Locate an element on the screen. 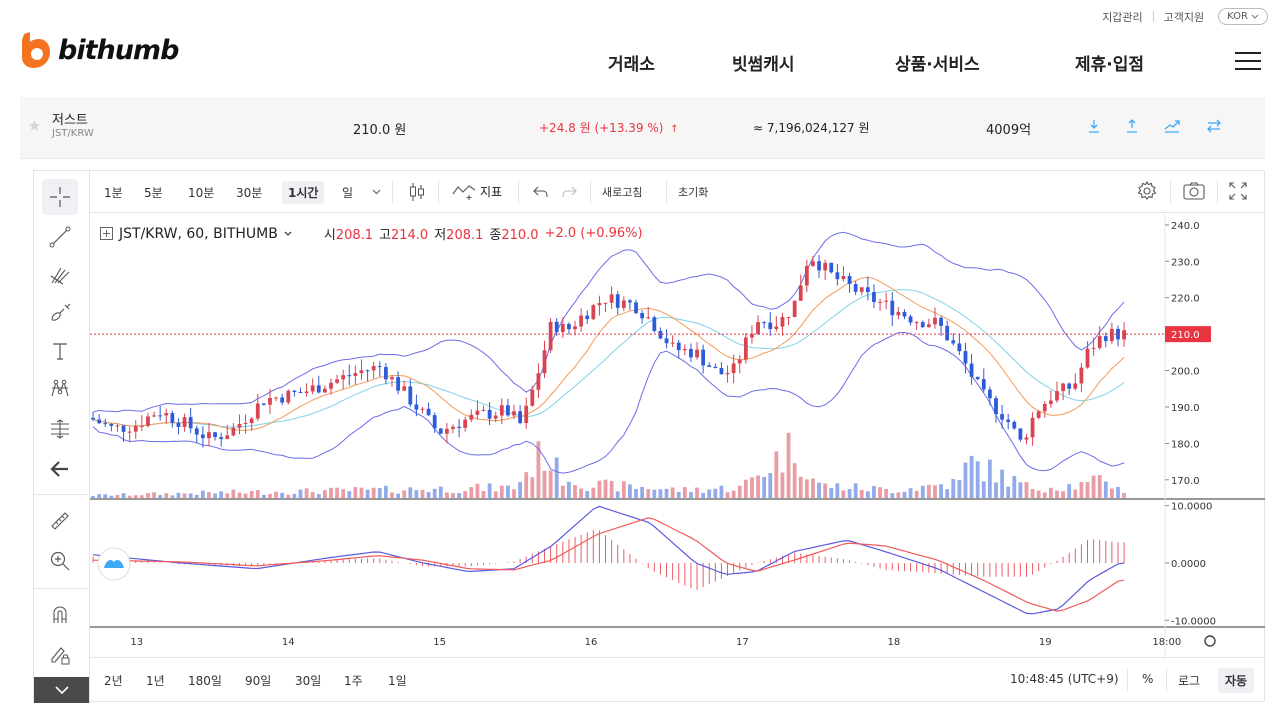 This screenshot has width=1280, height=713. refresh-button: 새로고침 is located at coordinates (622, 192).